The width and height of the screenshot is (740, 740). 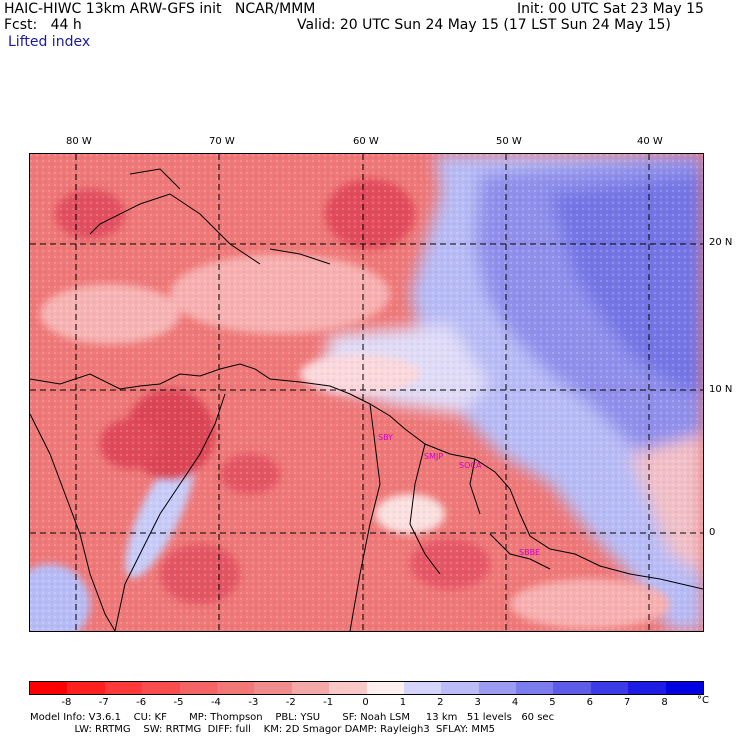 I want to click on lon-label: 40 W, so click(x=650, y=141).